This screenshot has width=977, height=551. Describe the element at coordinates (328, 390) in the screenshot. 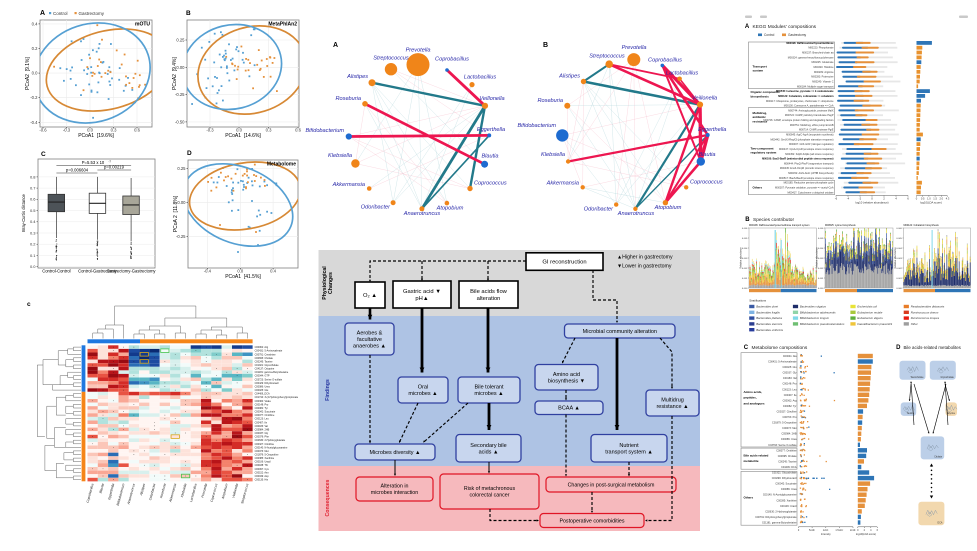

I see `svg-text: Findings` at that location.